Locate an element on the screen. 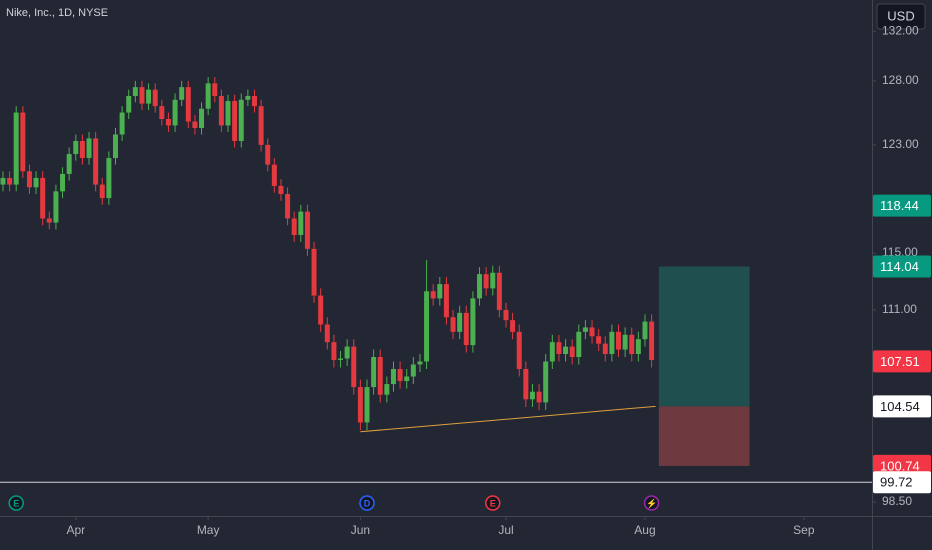 This screenshot has width=932, height=550. y-tick-label: 98.50 is located at coordinates (897, 501).